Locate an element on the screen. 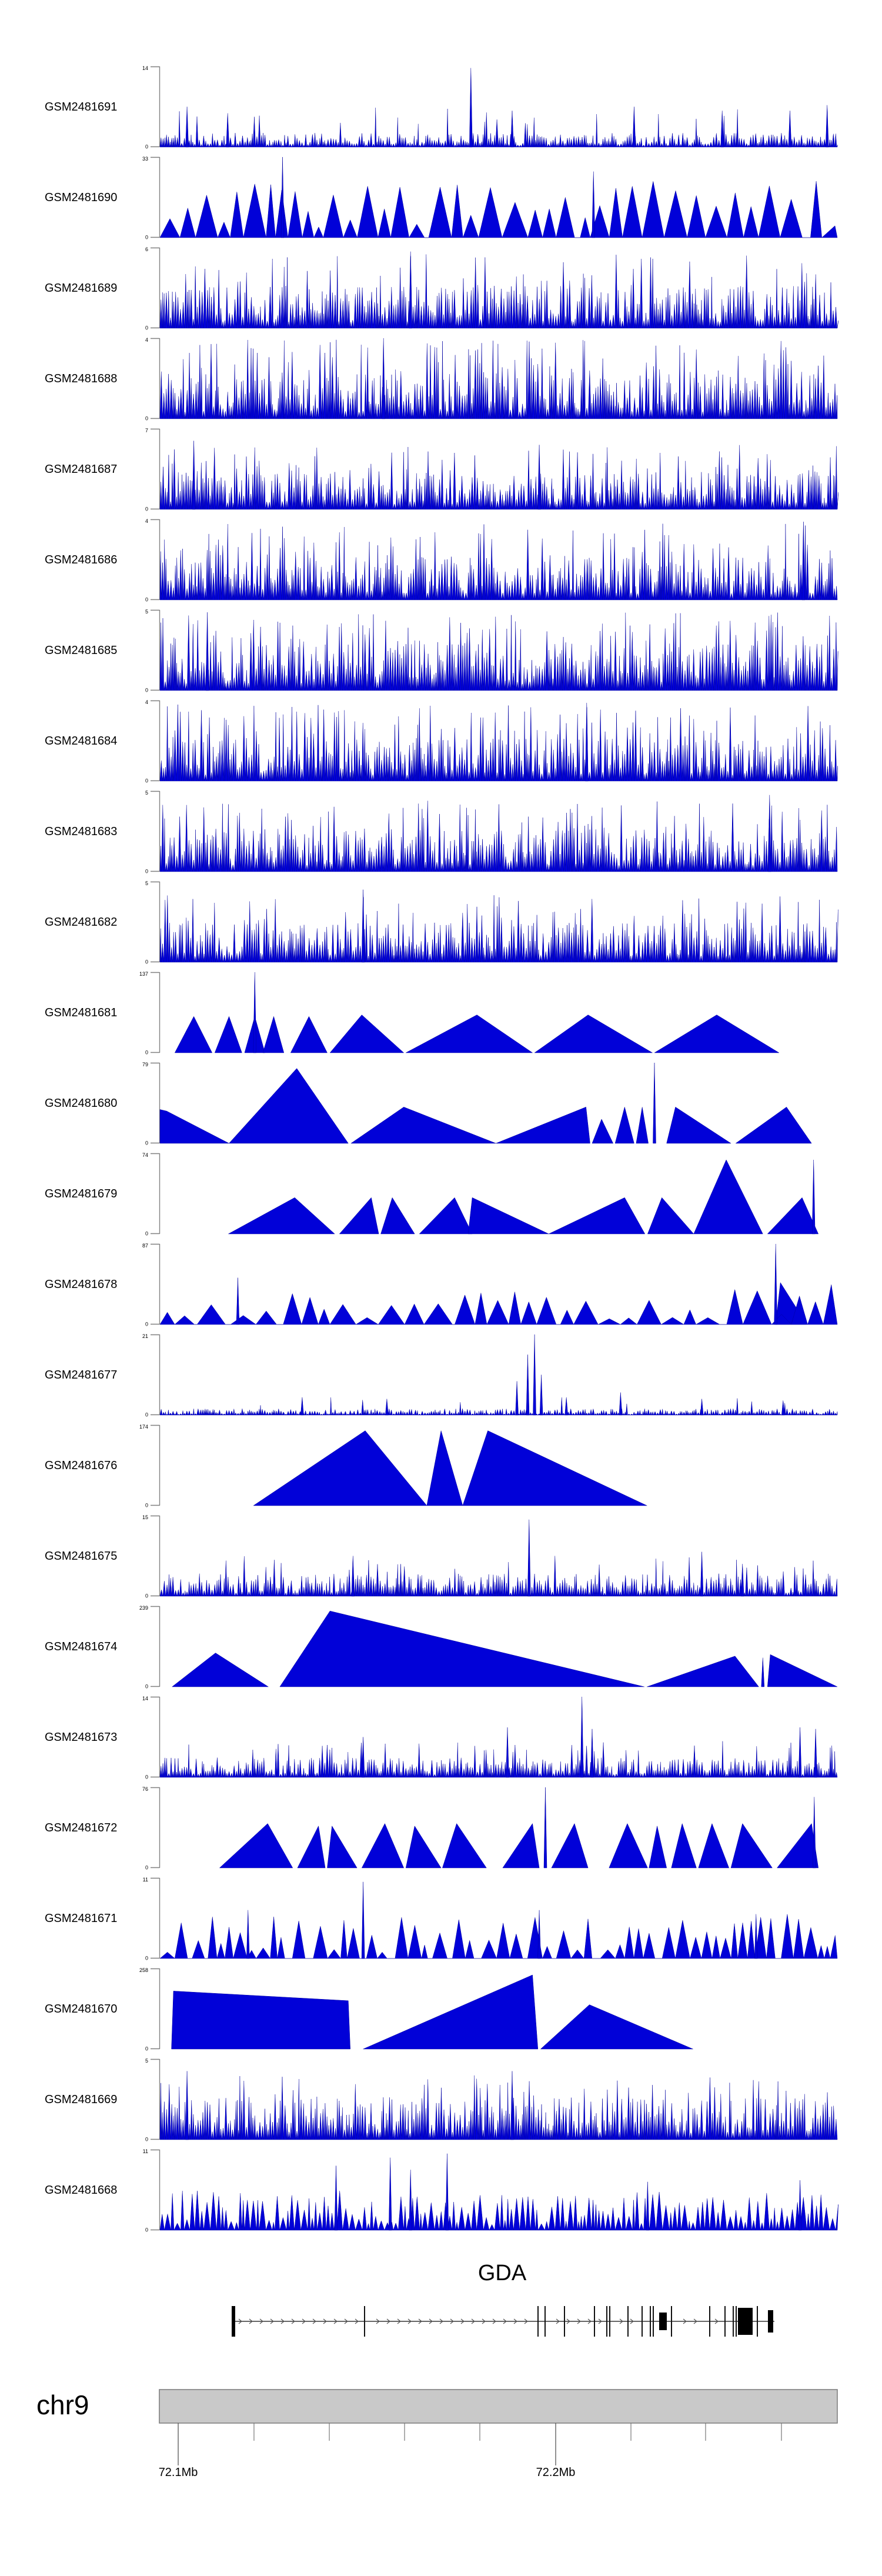 This screenshot has height=2576, width=882. track-label: GSM2481670 is located at coordinates (81, 2009).